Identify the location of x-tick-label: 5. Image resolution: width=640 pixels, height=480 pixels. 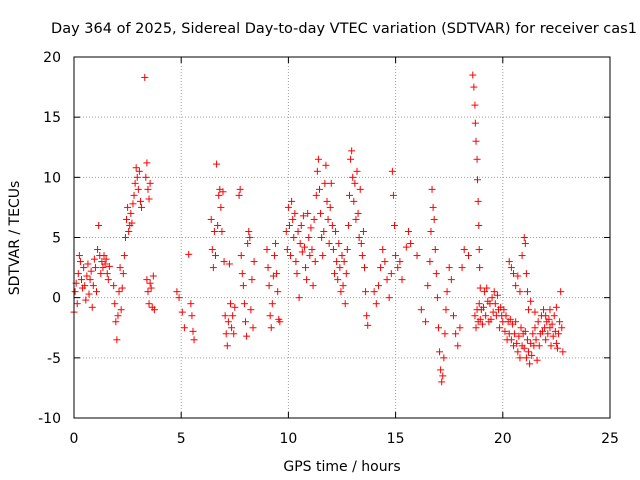
(181, 439).